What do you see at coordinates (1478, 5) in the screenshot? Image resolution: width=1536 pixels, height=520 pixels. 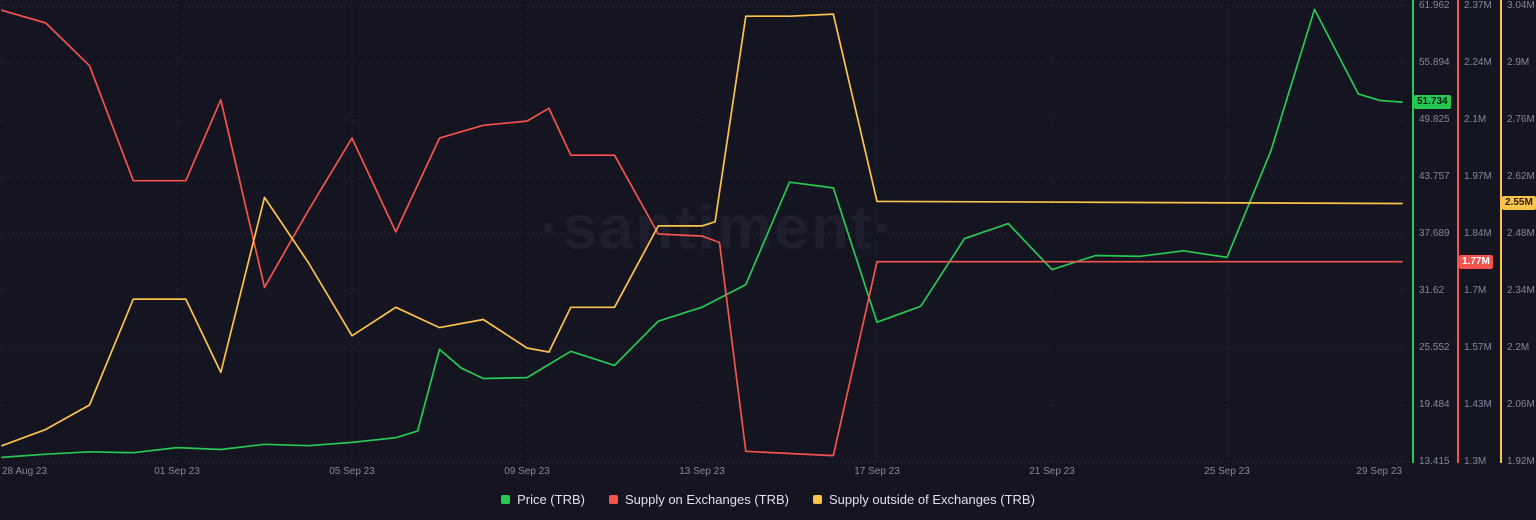 I see `supply-on-exchanges-axis-tick-label: 2.37M` at bounding box center [1478, 5].